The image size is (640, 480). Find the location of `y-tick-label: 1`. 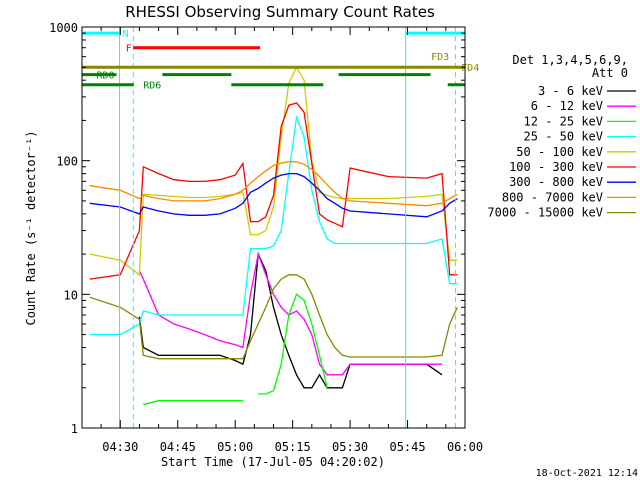

y-tick-label: 1 is located at coordinates (74, 429).